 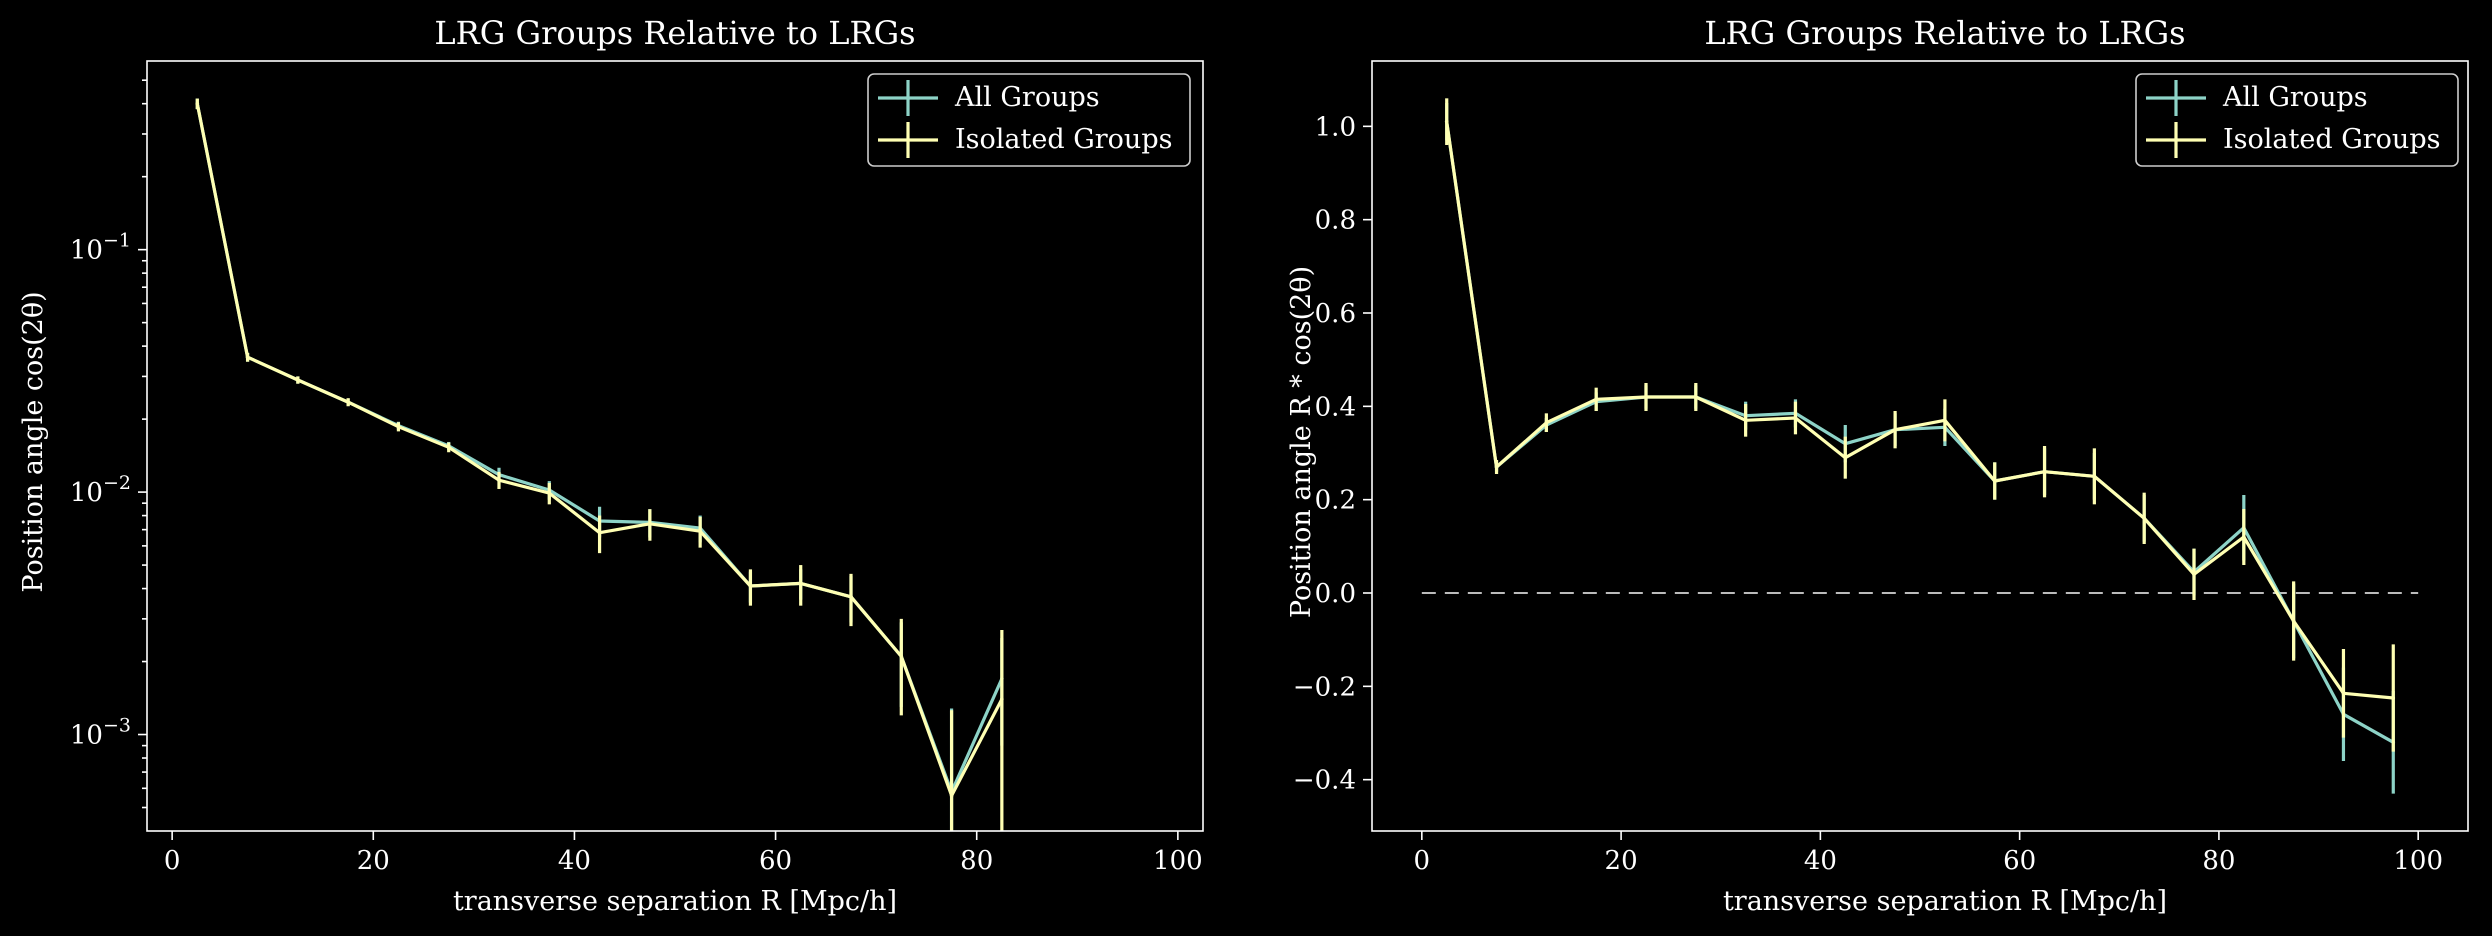 What do you see at coordinates (1324, 781) in the screenshot?
I see `y-tick-label: −0.4` at bounding box center [1324, 781].